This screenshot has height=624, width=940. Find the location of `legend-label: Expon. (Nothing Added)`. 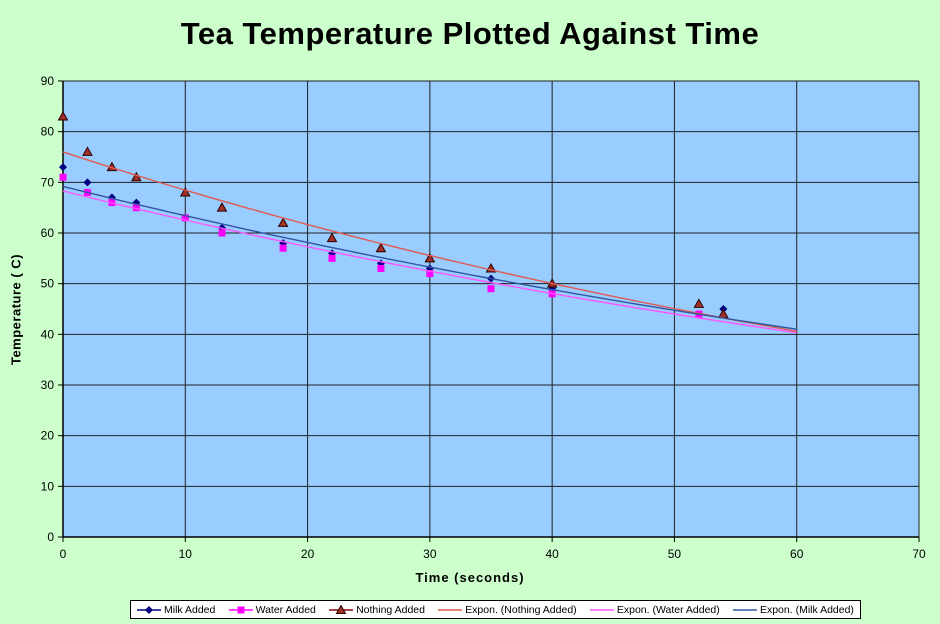

legend-label: Expon. (Nothing Added) is located at coordinates (521, 609).